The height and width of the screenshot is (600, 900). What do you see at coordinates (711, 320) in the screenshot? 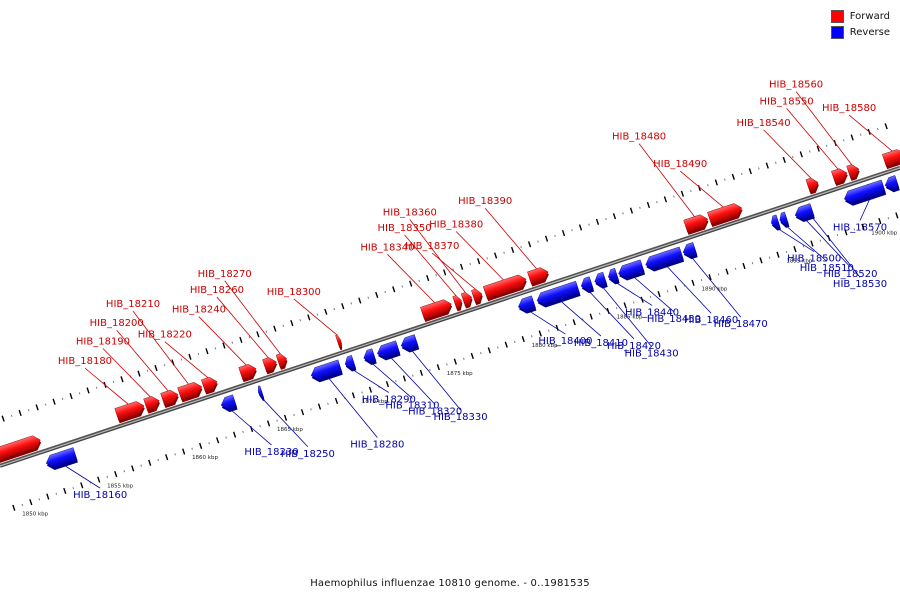
I see `gene-label: HIB_18460` at bounding box center [711, 320].